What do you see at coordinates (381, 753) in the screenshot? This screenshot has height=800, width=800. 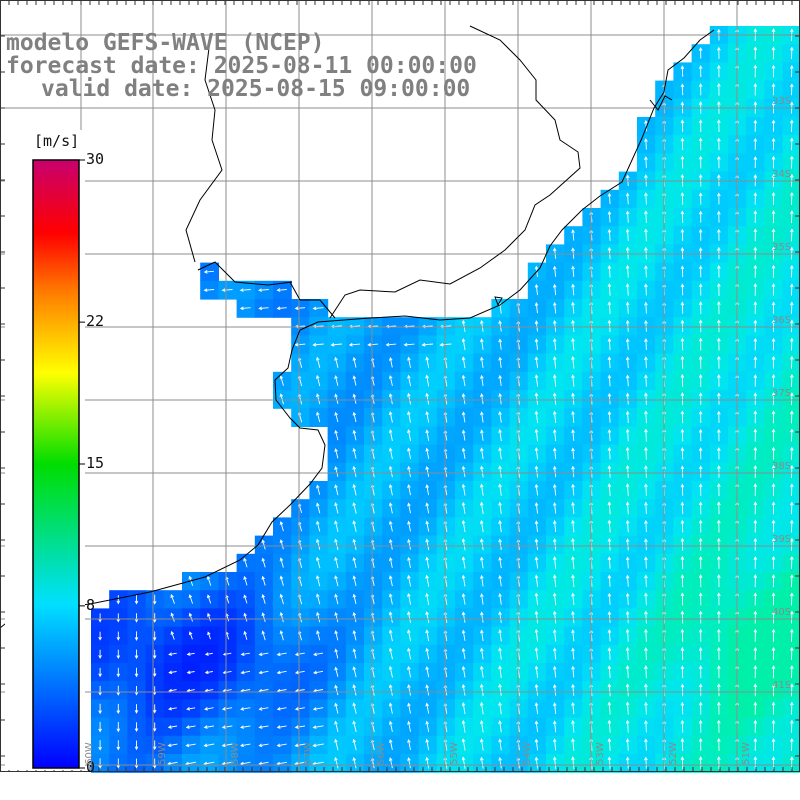 I see `longitude-label: 56W` at bounding box center [381, 753].